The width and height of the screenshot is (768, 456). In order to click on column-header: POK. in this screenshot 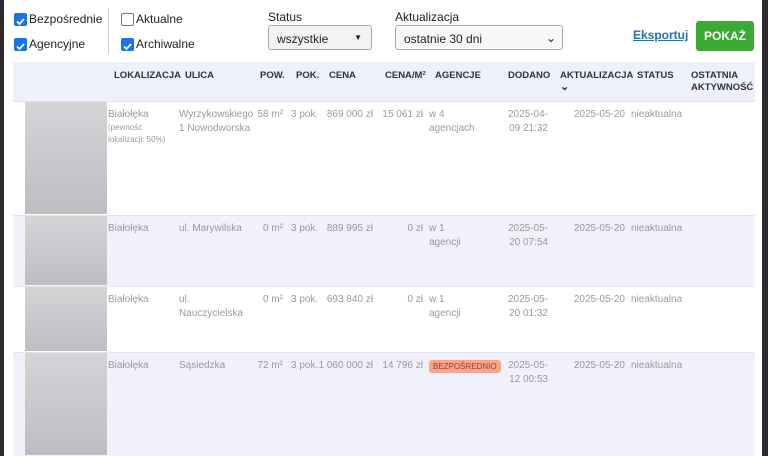, I will do `click(308, 75)`.